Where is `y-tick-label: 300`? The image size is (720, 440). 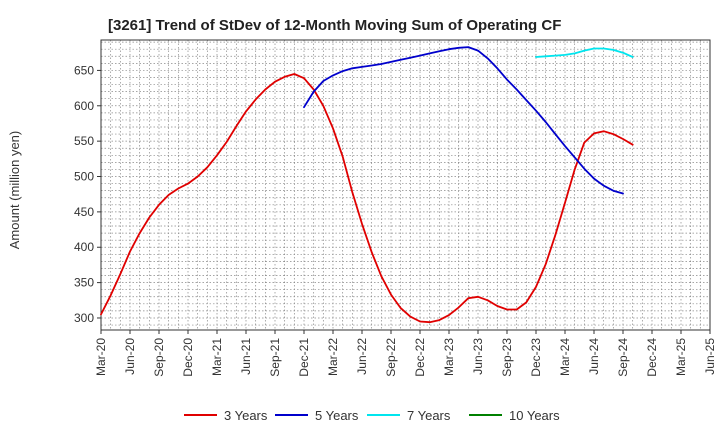 y-tick-label: 300 is located at coordinates (84, 318).